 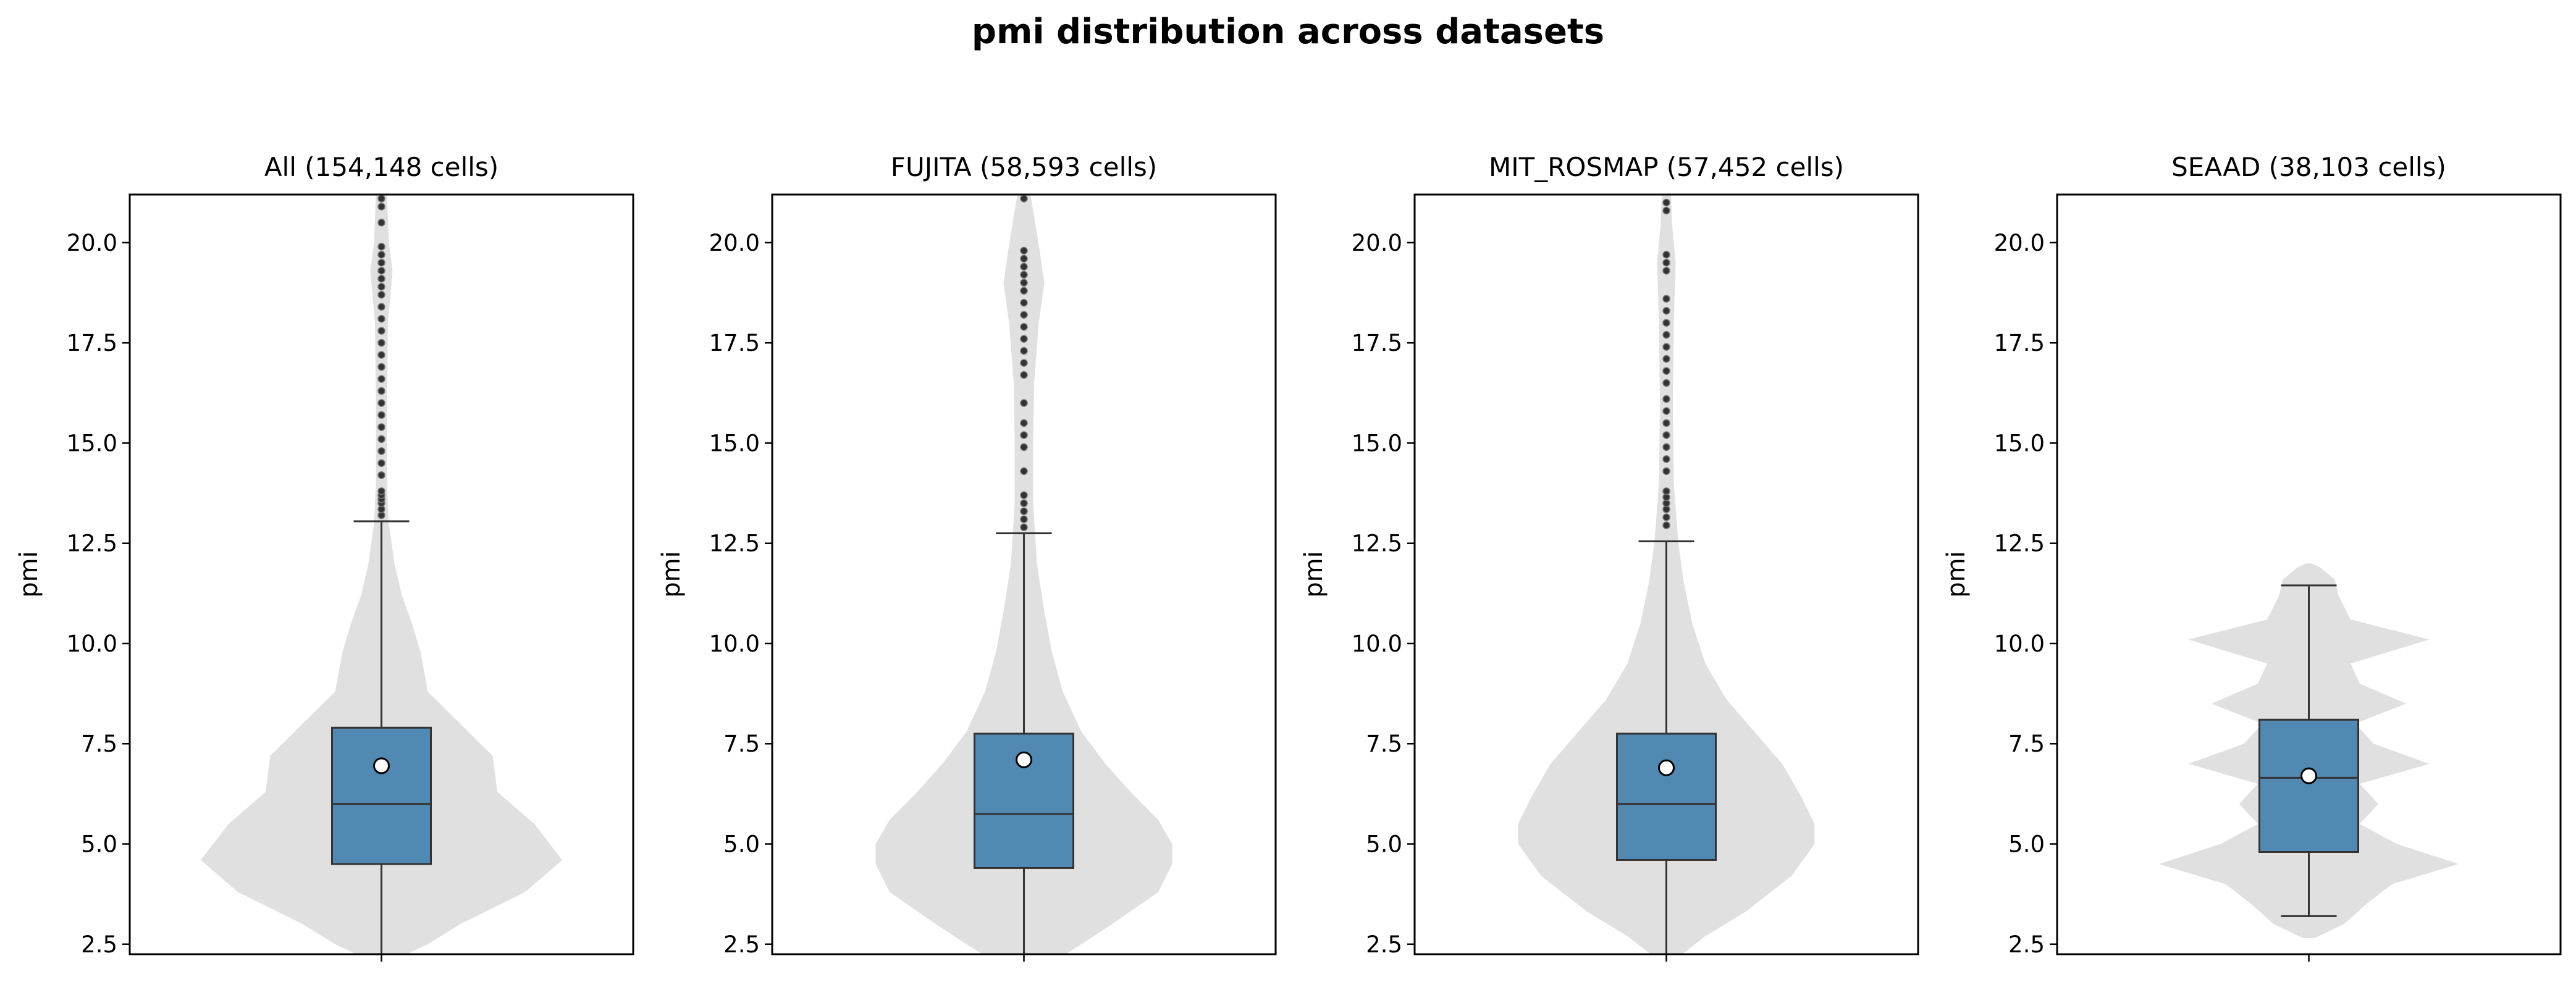 What do you see at coordinates (1288, 32) in the screenshot?
I see `figure-suptitle: pmi distribution across datasets` at bounding box center [1288, 32].